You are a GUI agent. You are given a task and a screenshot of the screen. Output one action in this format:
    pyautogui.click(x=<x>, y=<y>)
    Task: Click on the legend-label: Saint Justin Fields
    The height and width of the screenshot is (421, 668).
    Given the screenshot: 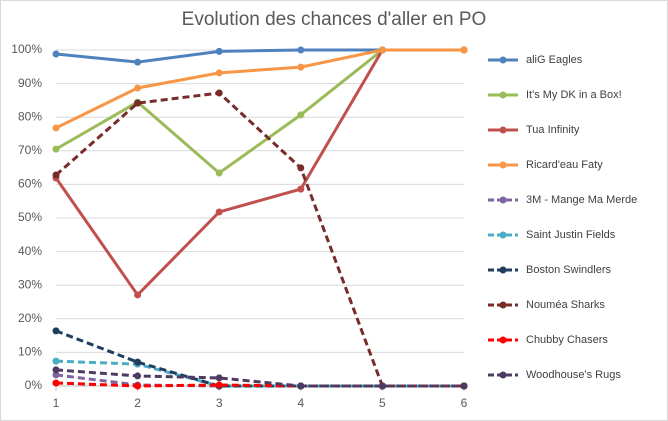 What is the action you would take?
    pyautogui.click(x=571, y=235)
    